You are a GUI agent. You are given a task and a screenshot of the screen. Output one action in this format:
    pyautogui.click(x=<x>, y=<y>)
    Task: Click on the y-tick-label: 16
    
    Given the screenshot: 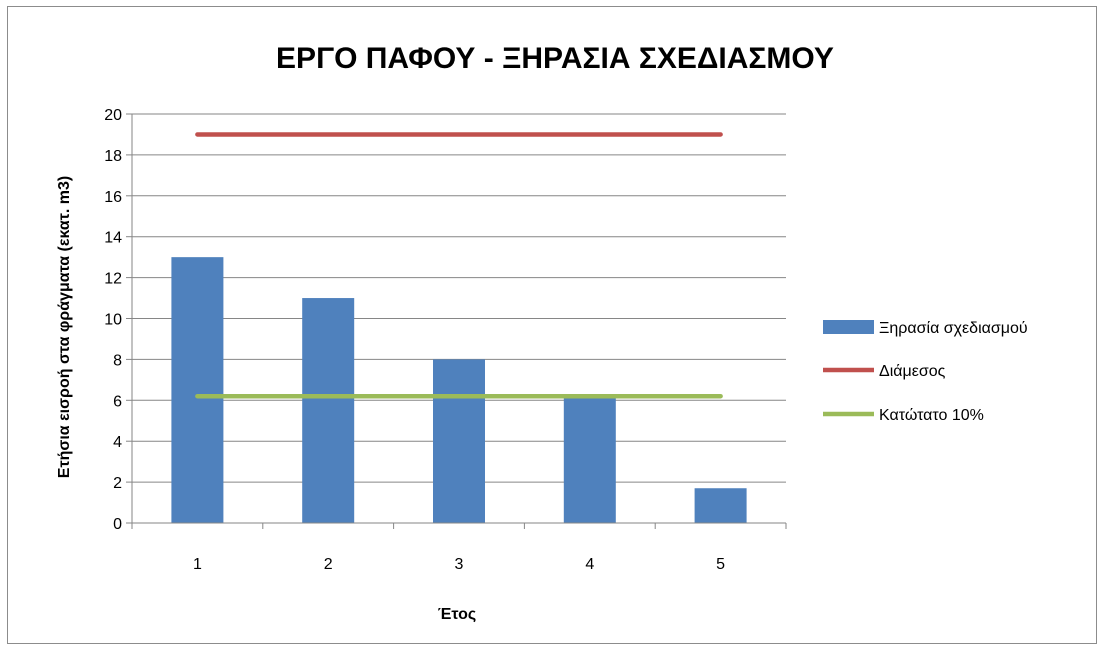 What is the action you would take?
    pyautogui.click(x=113, y=197)
    